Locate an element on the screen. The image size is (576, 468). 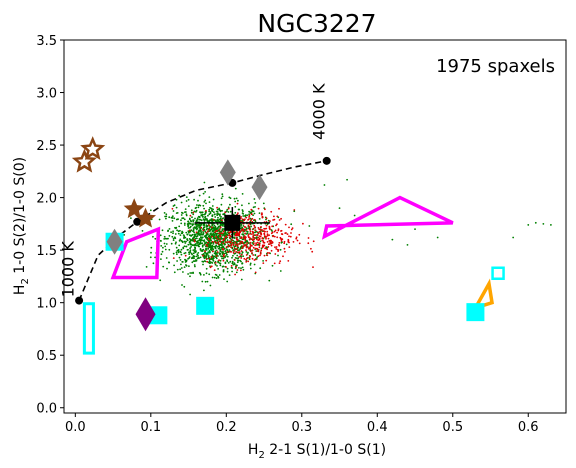
y-tick-label: 0.0 is located at coordinates (46, 409).